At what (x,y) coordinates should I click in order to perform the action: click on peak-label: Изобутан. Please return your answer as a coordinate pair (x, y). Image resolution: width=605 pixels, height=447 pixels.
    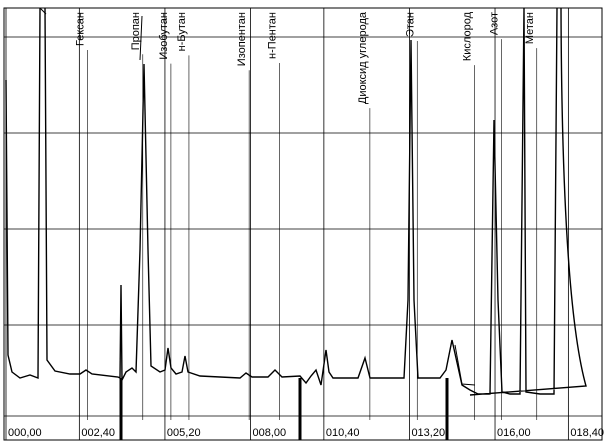
    Looking at the image, I should click on (164, 36).